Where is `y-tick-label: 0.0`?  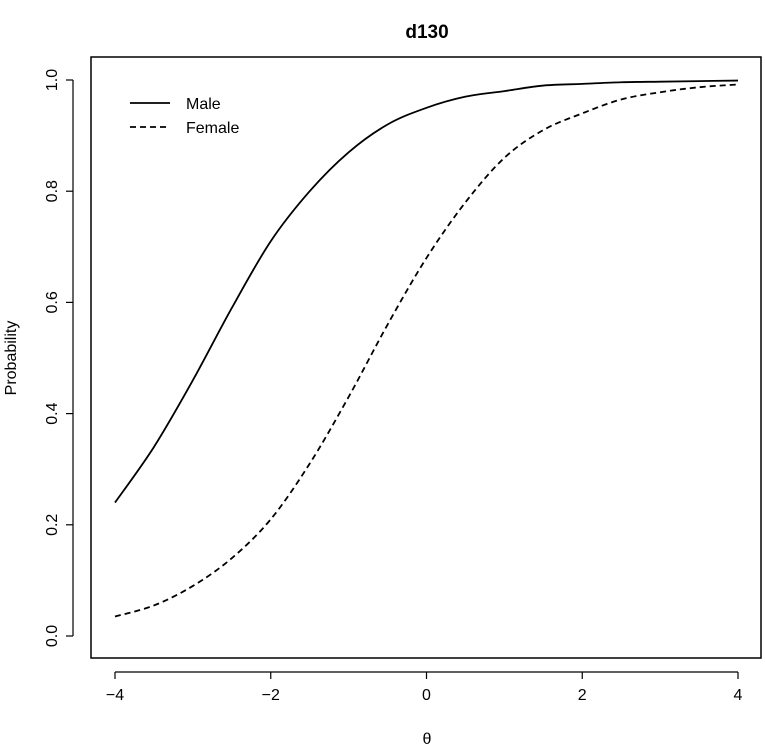 y-tick-label: 0.0 is located at coordinates (52, 636).